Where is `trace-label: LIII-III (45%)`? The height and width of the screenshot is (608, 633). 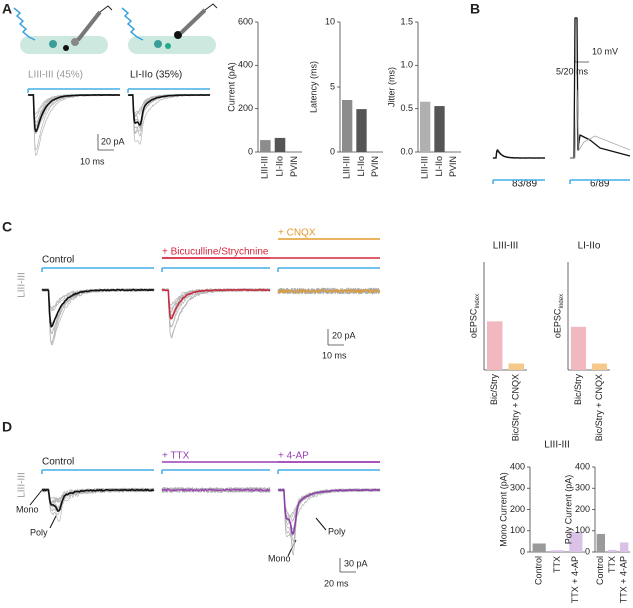 trace-label: LIII-III (45%) is located at coordinates (55, 75).